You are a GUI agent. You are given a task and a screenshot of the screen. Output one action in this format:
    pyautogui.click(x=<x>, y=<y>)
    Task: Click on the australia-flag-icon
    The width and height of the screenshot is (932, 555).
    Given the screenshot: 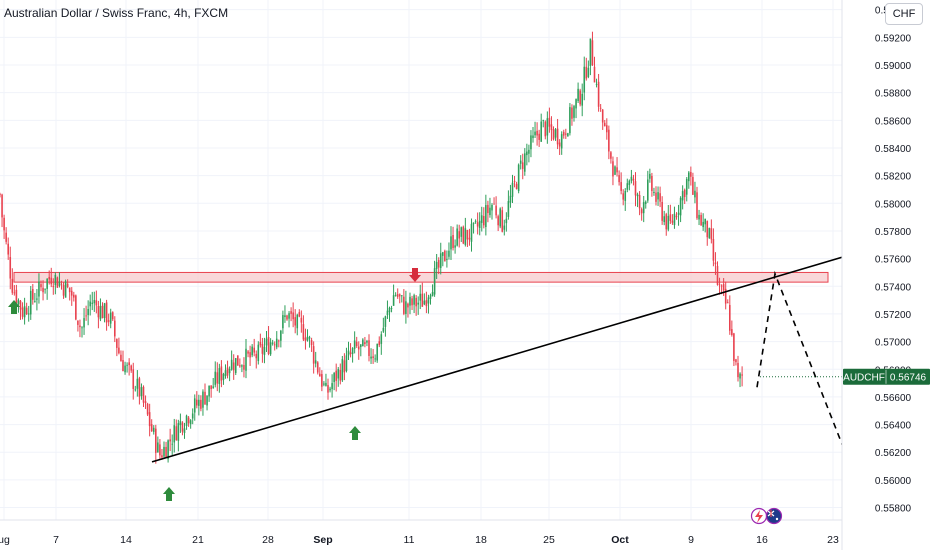 What is the action you would take?
    pyautogui.click(x=774, y=516)
    